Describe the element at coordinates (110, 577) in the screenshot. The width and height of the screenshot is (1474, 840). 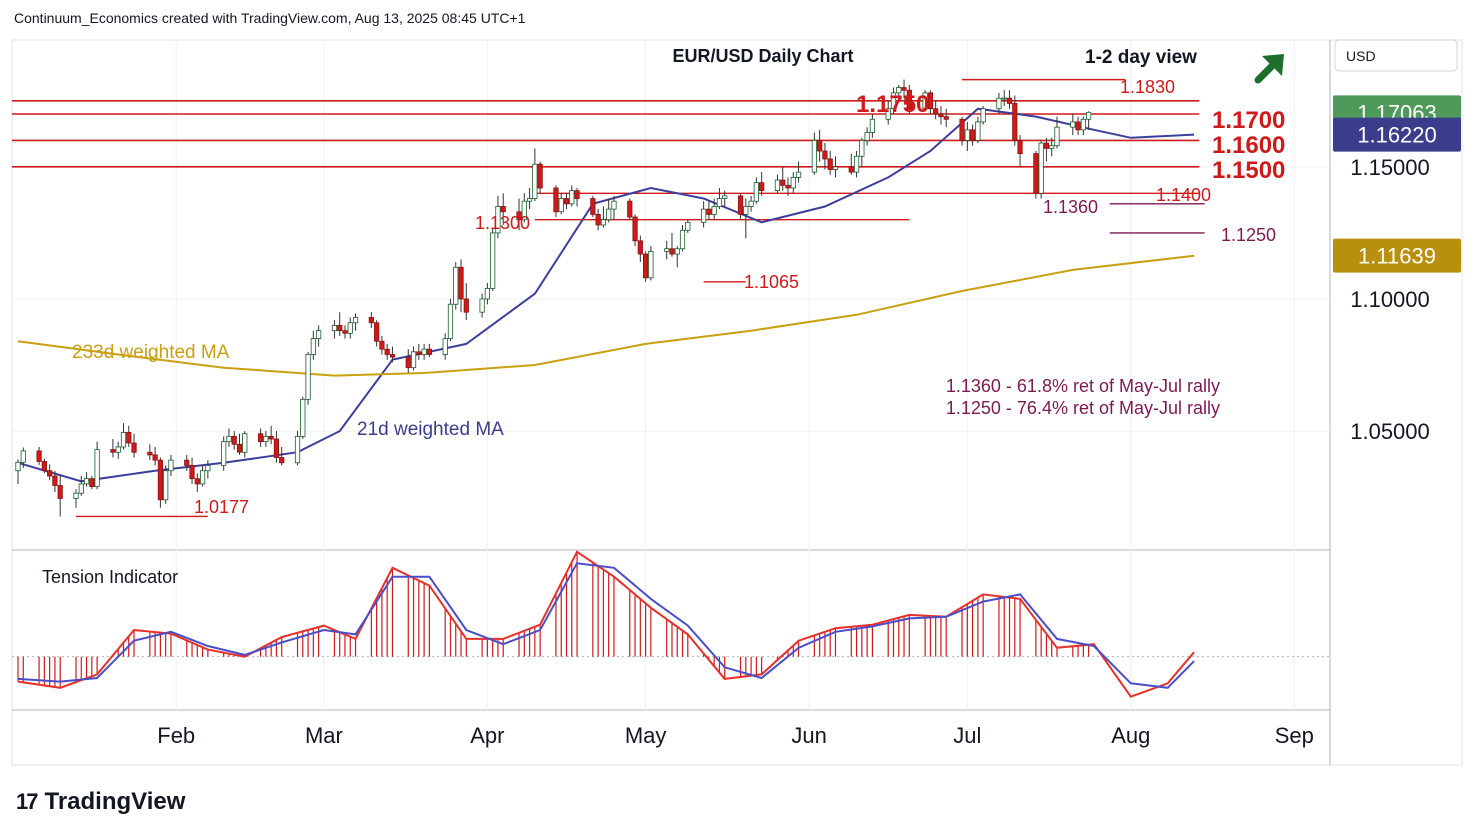
I see `indicator-title: Tension Indicator` at that location.